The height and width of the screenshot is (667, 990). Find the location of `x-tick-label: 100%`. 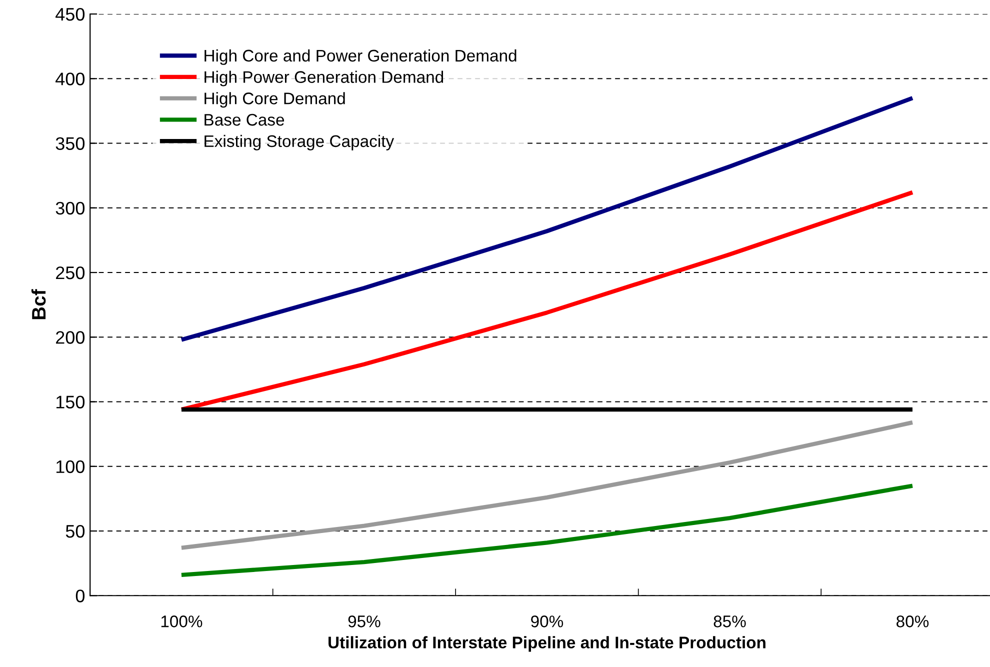

x-tick-label: 100% is located at coordinates (181, 622).